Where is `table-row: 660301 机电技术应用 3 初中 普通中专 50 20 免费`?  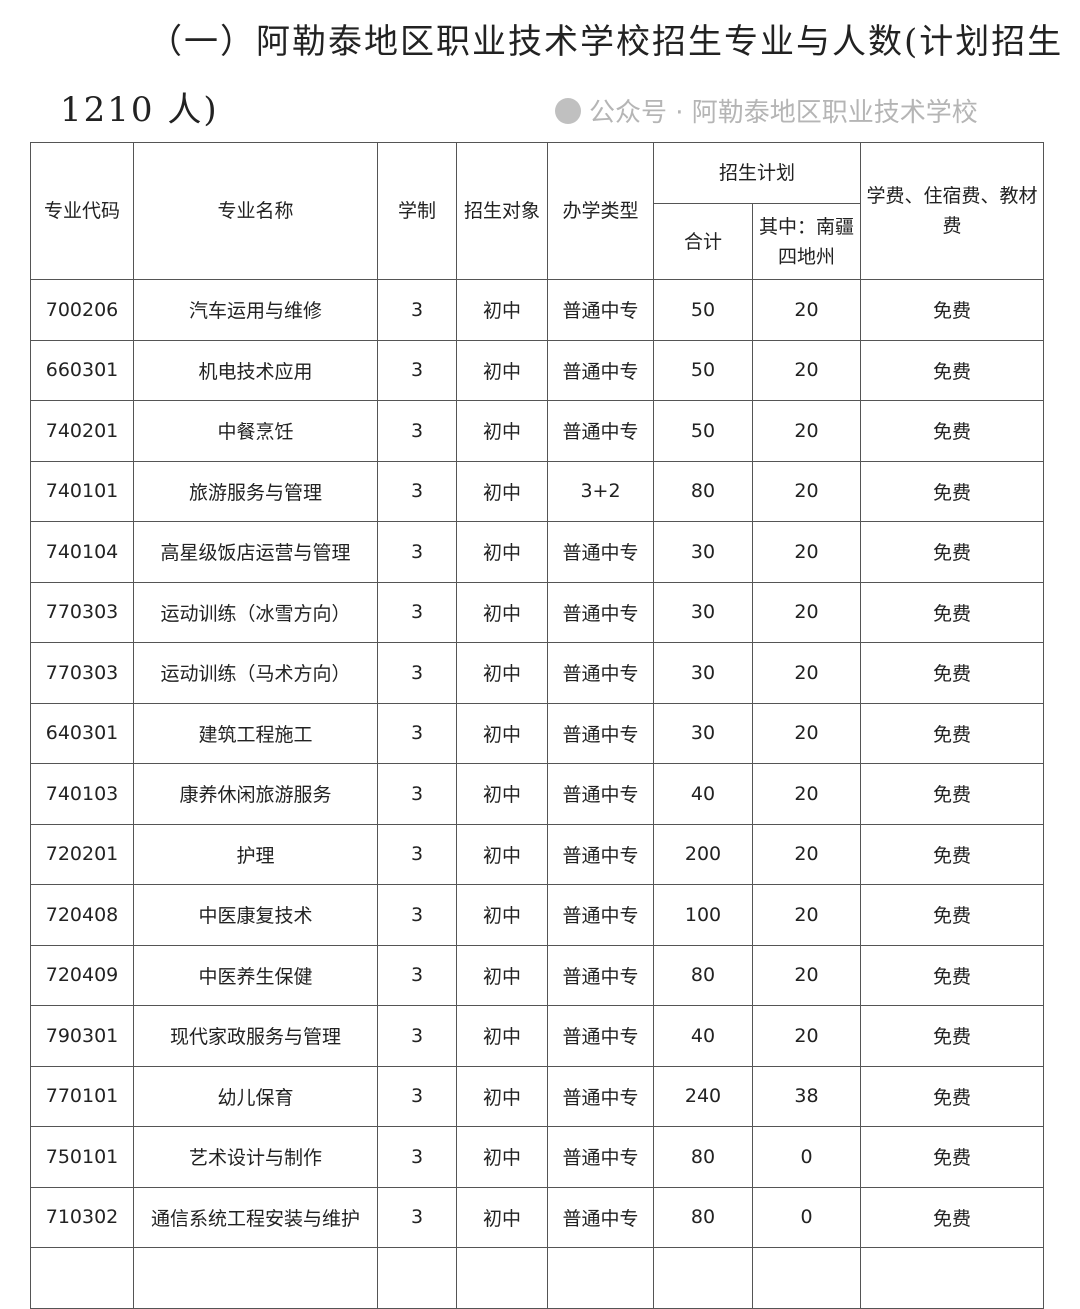 table-row: 660301 机电技术应用 3 初中 普通中专 50 20 免费 is located at coordinates (537, 370).